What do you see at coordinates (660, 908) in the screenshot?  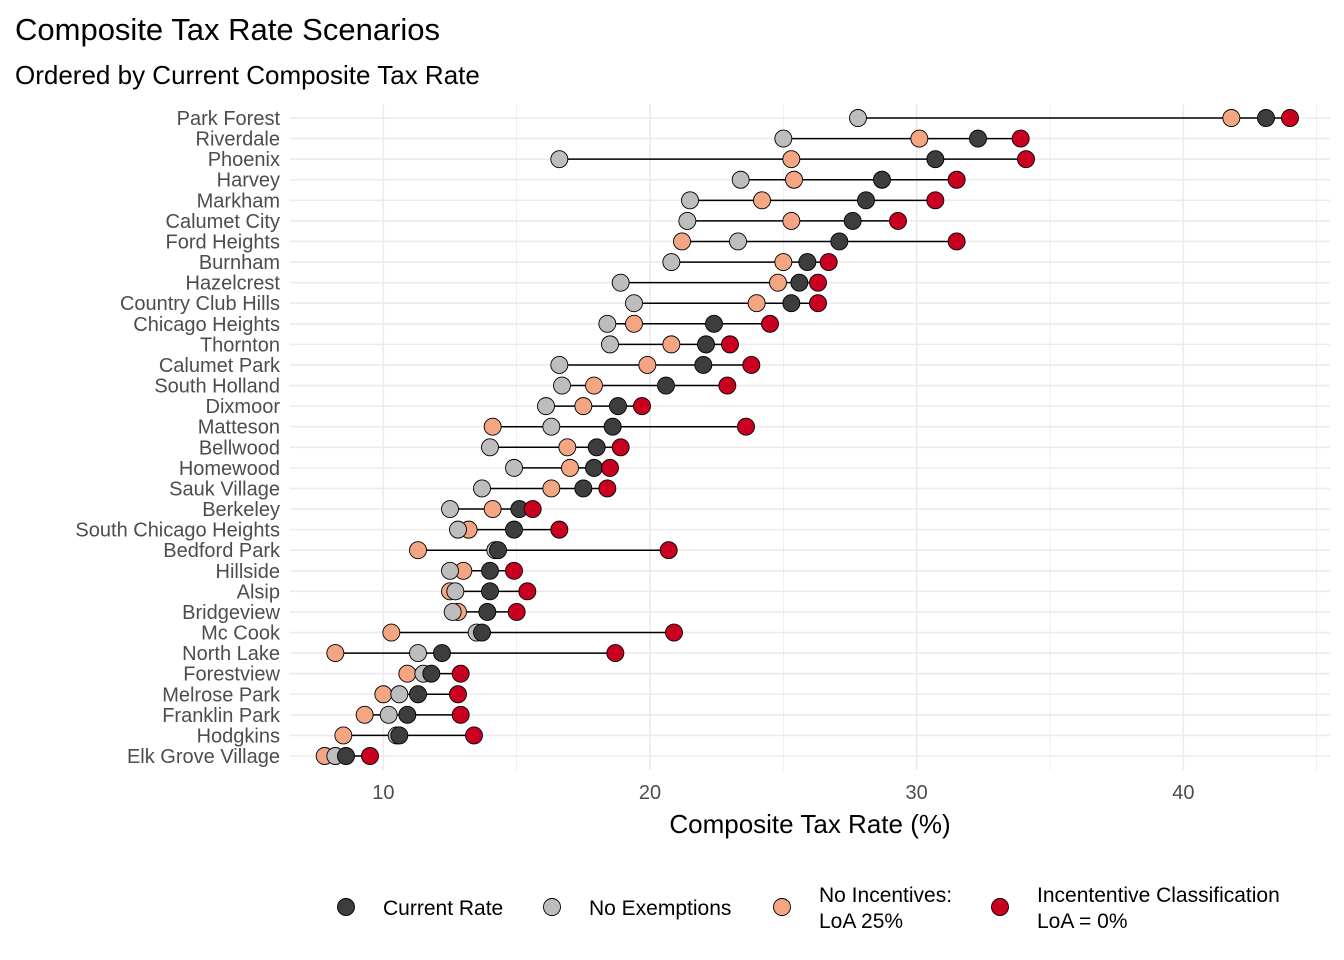 I see `legend-label-noexempt: No Exemptions` at bounding box center [660, 908].